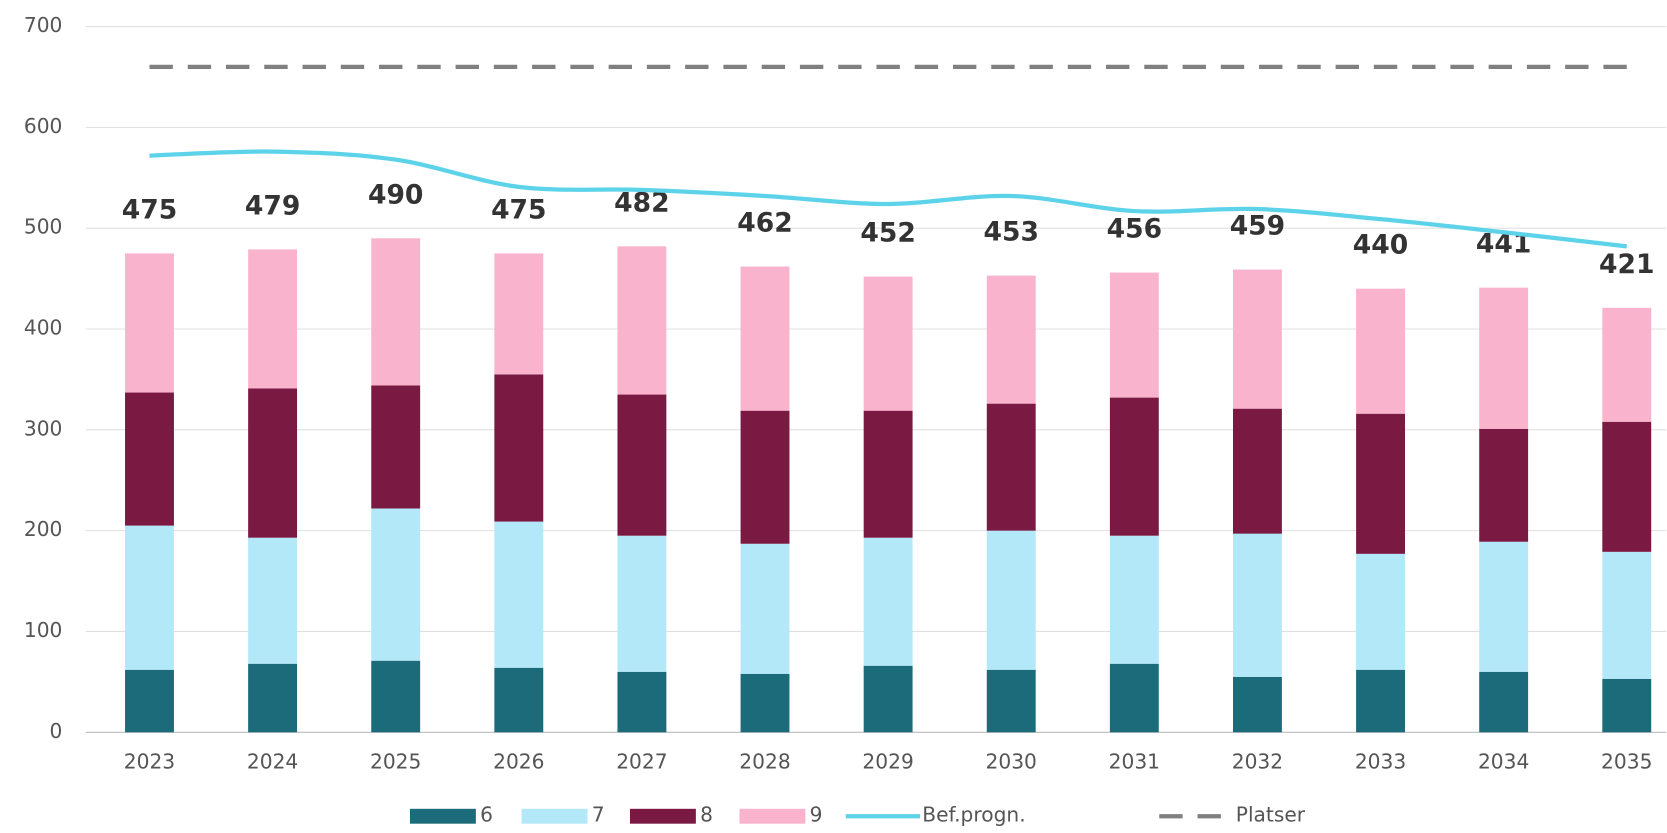 This screenshot has width=1667, height=833. What do you see at coordinates (43, 428) in the screenshot?
I see `y-tick-label: 300` at bounding box center [43, 428].